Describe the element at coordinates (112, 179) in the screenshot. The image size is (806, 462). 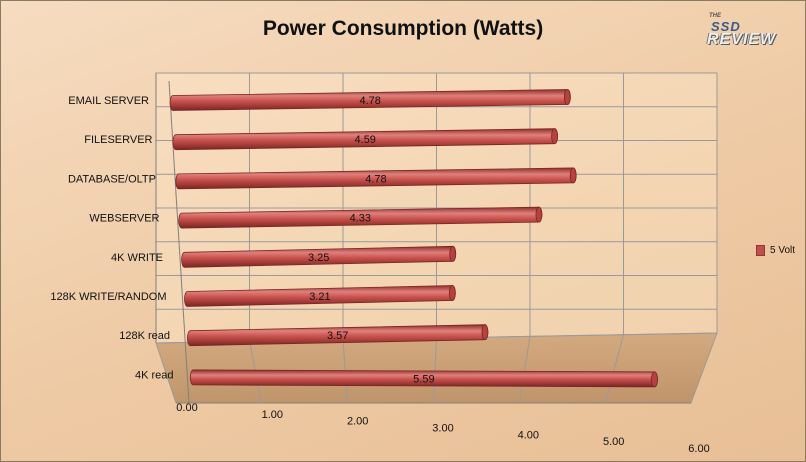
I see `category-label: DATABASE/OLTP` at that location.